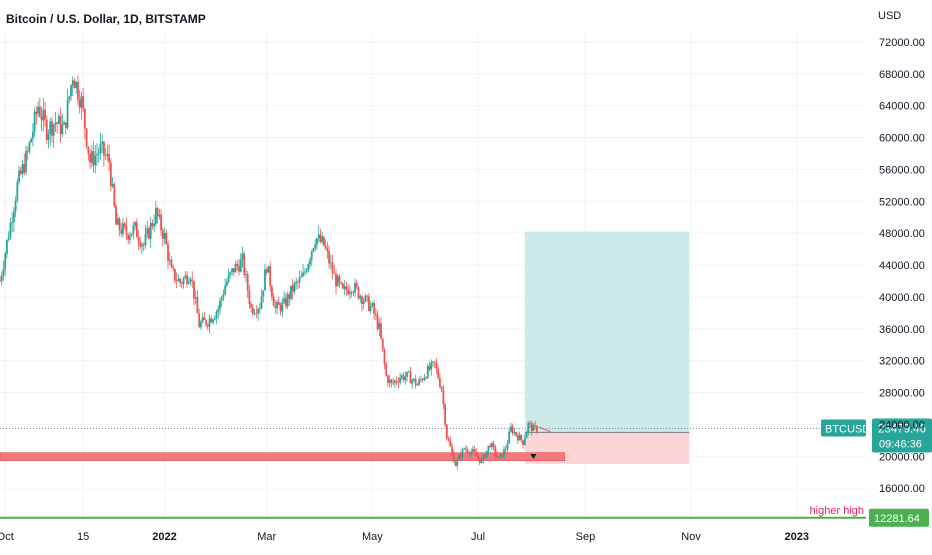  What do you see at coordinates (837, 511) in the screenshot?
I see `higher-high-annotation: higher high` at bounding box center [837, 511].